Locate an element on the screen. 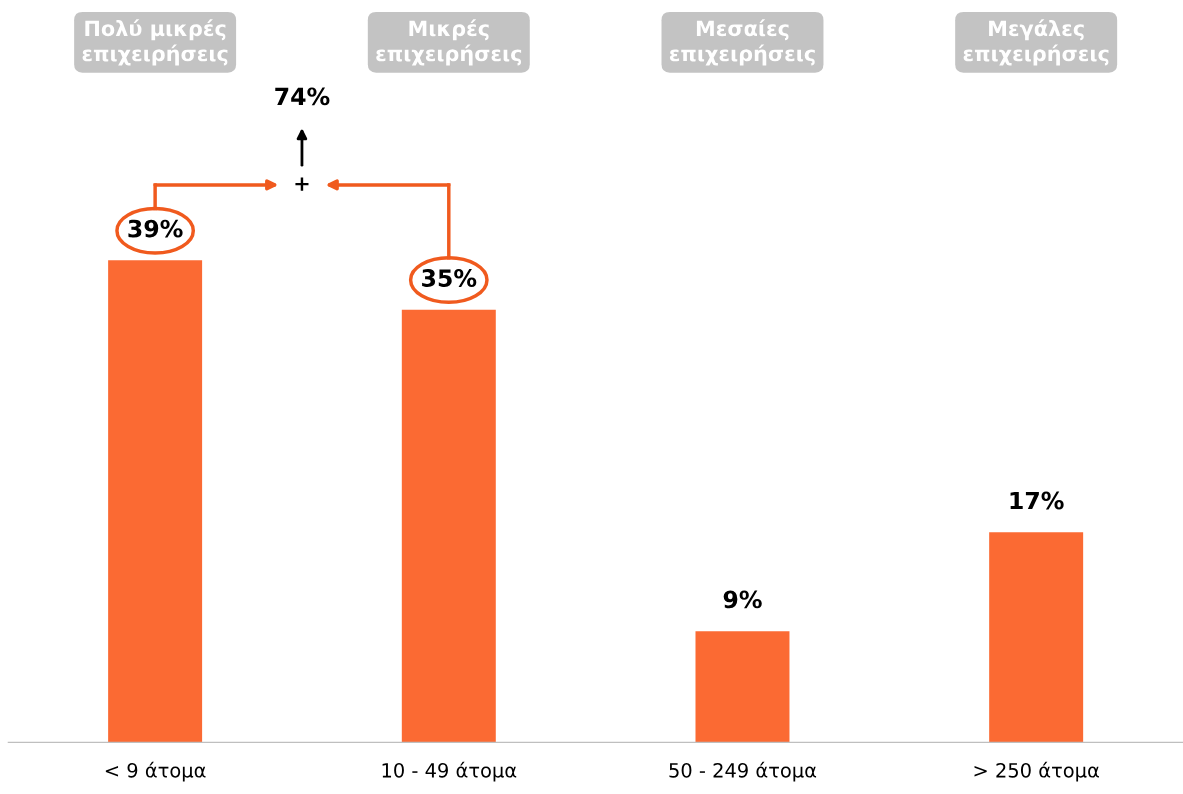 This screenshot has width=1183, height=794. text: 74% is located at coordinates (302, 96).